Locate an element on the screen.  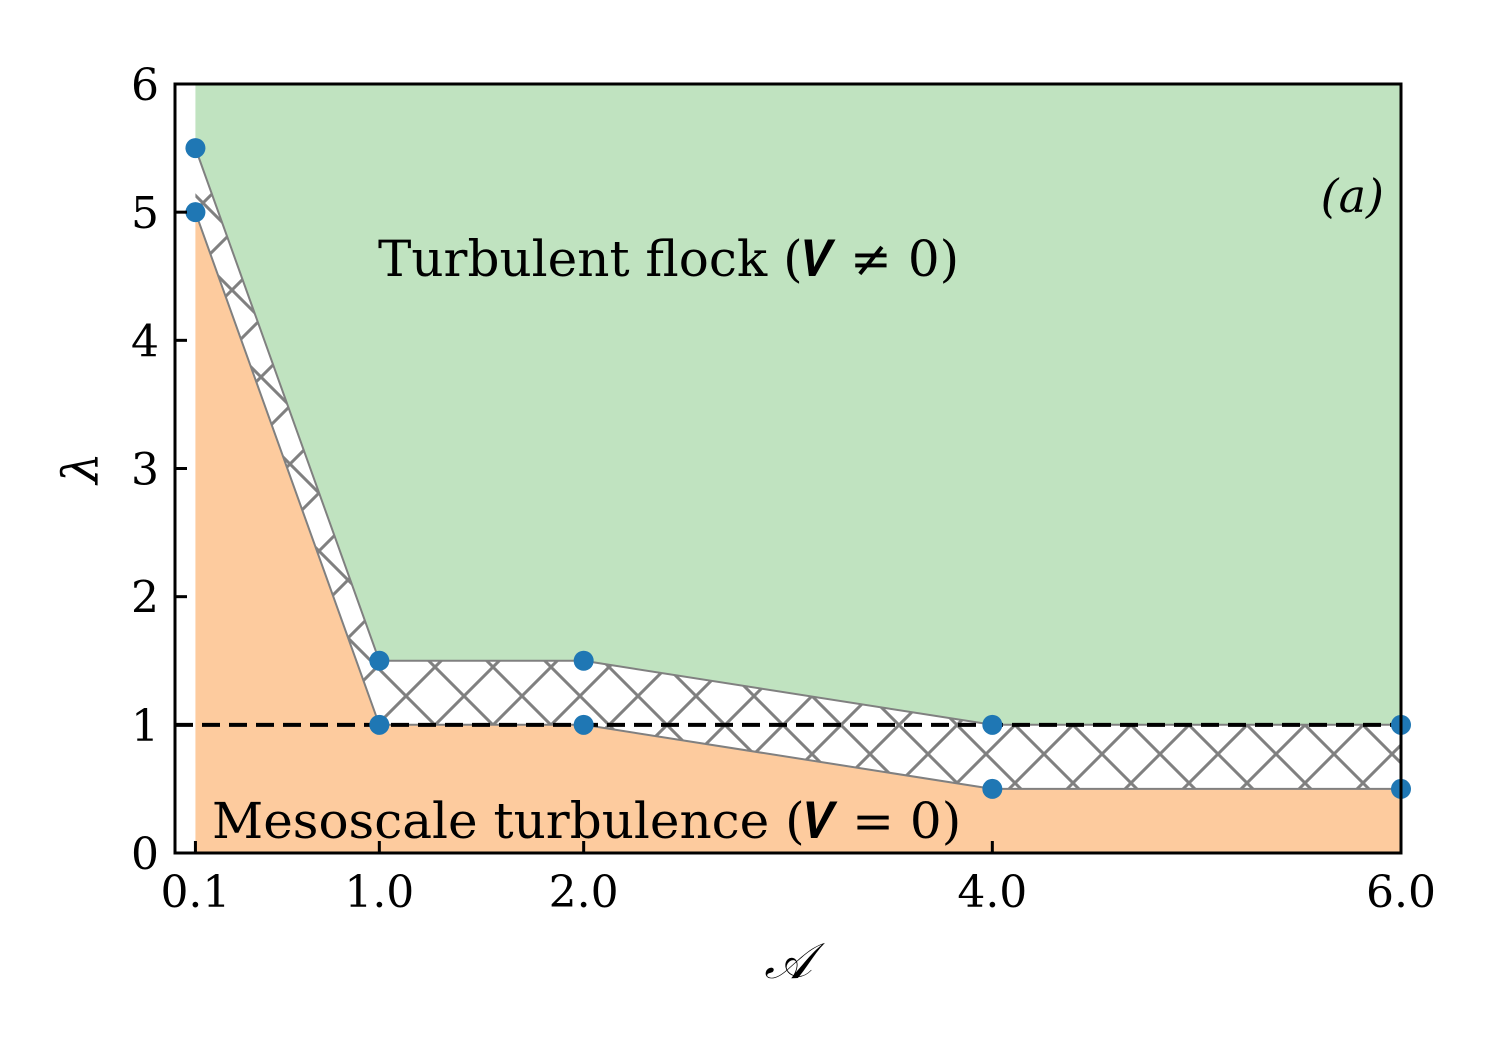
x-tick-label: 2.0 is located at coordinates (584, 892).